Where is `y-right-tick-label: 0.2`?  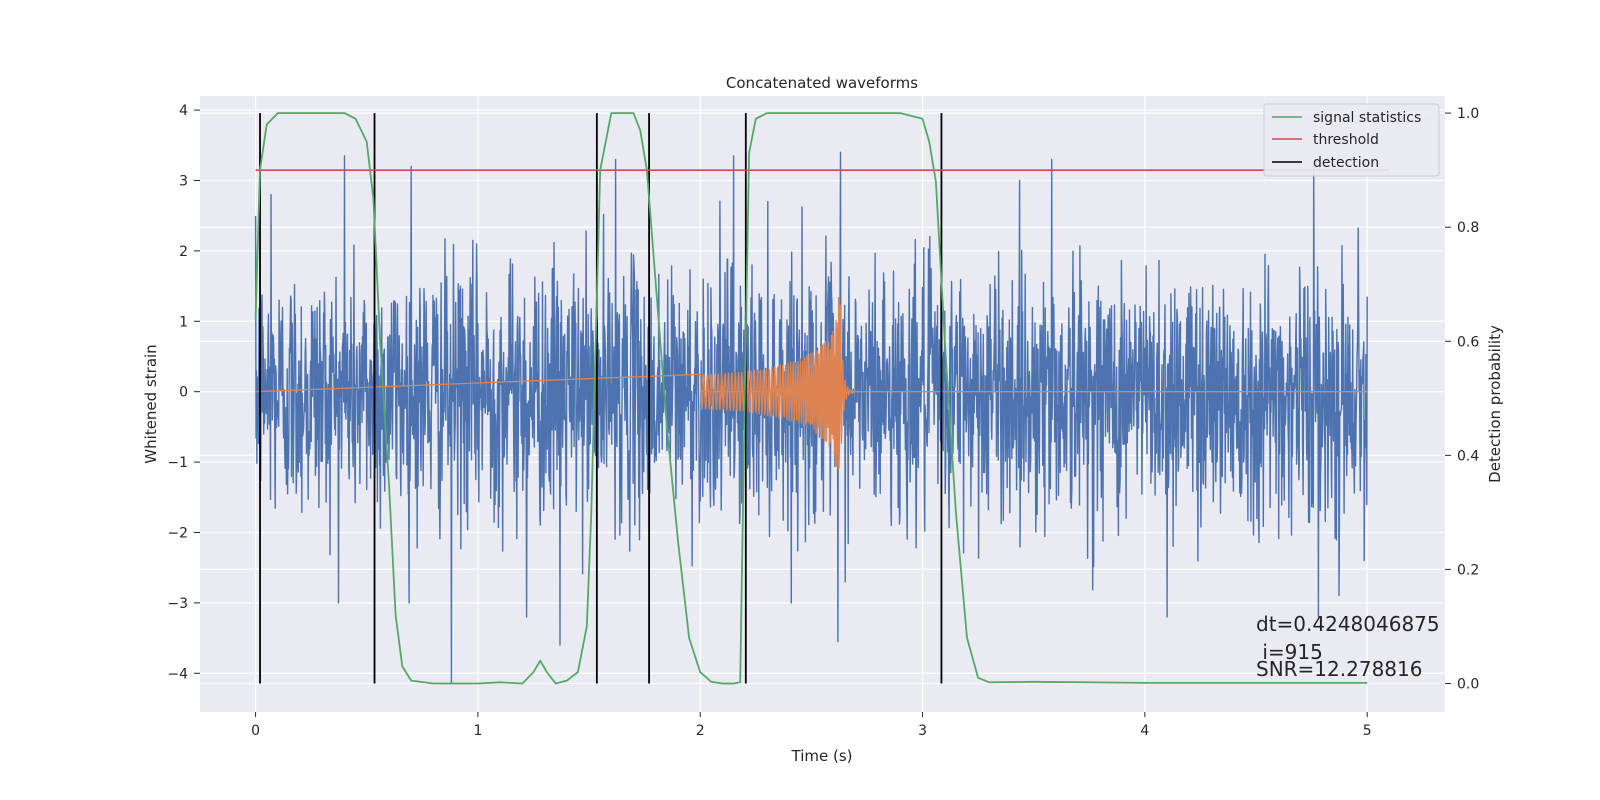 y-right-tick-label: 0.2 is located at coordinates (1468, 570).